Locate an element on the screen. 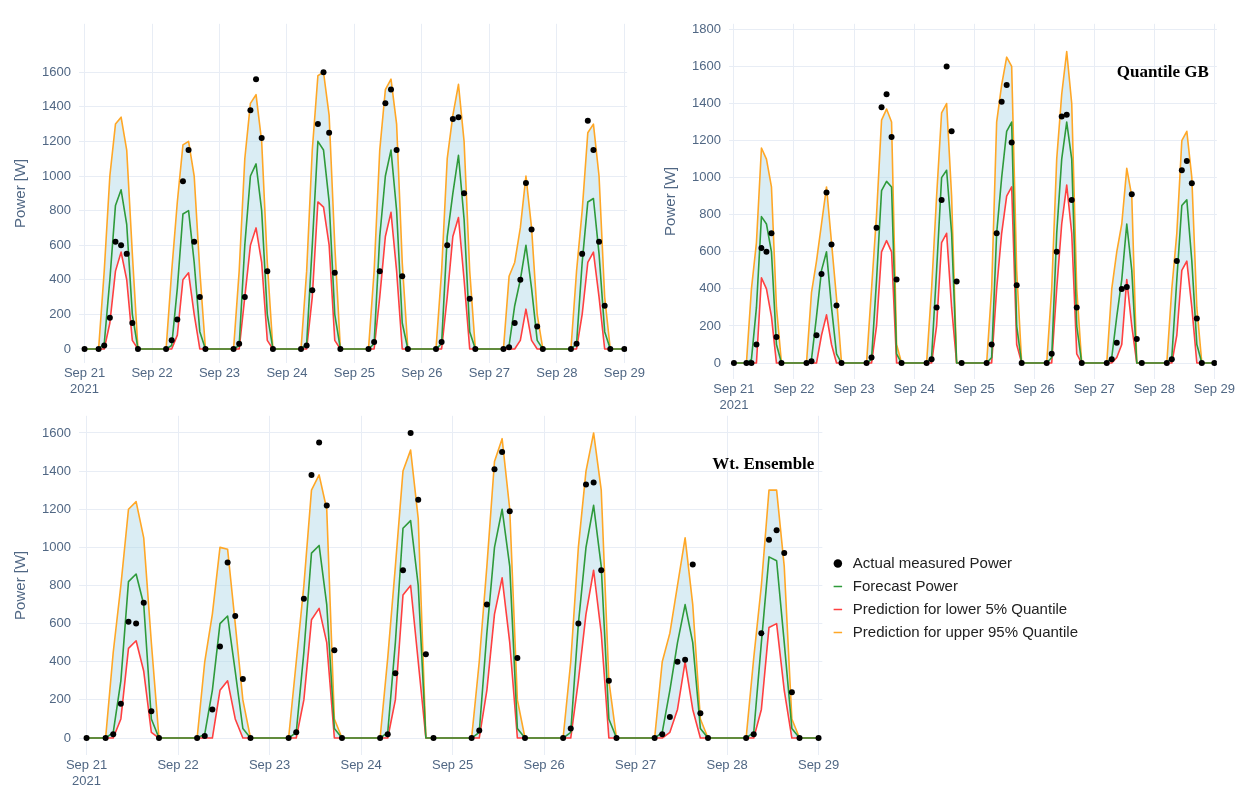 This screenshot has width=1239, height=792. legend-label: Prediction for lower 5% Quantile is located at coordinates (960, 608).